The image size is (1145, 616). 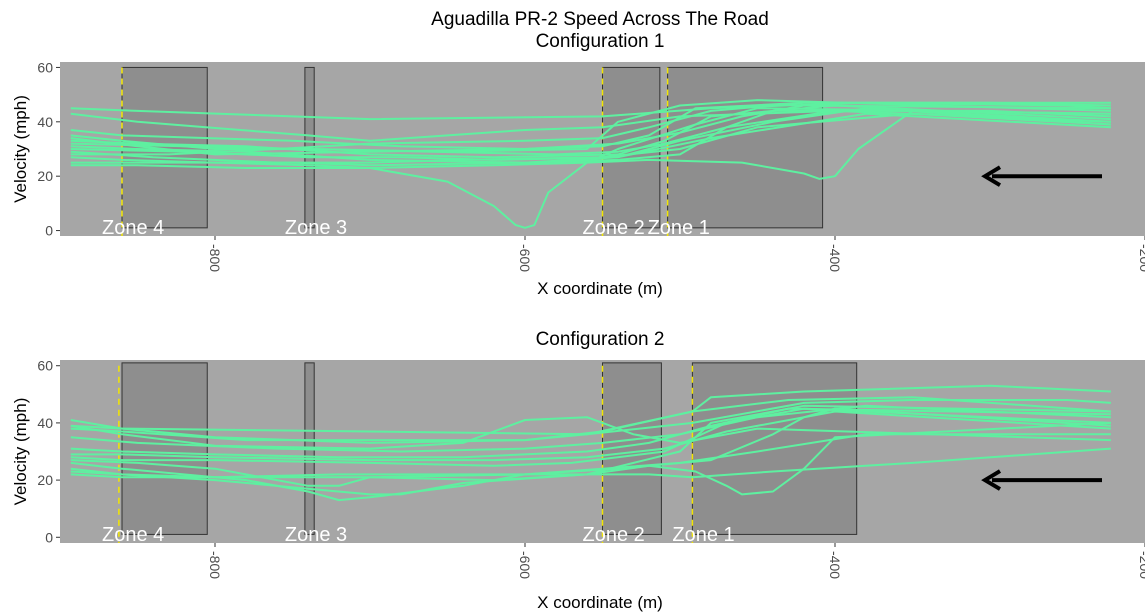 What do you see at coordinates (600, 19) in the screenshot?
I see `chart-title: Aguadilla PR-2 Speed Across The Road` at bounding box center [600, 19].